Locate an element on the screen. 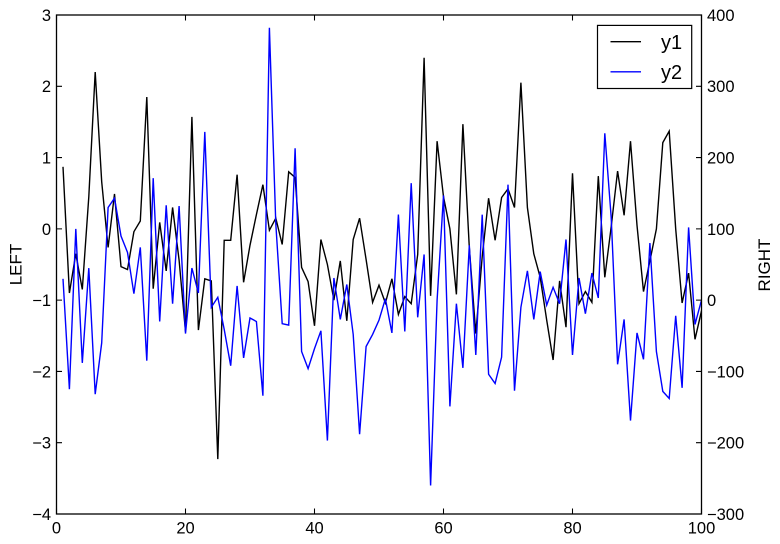 This screenshot has height=544, width=780. svg-text: 300 is located at coordinates (721, 87).